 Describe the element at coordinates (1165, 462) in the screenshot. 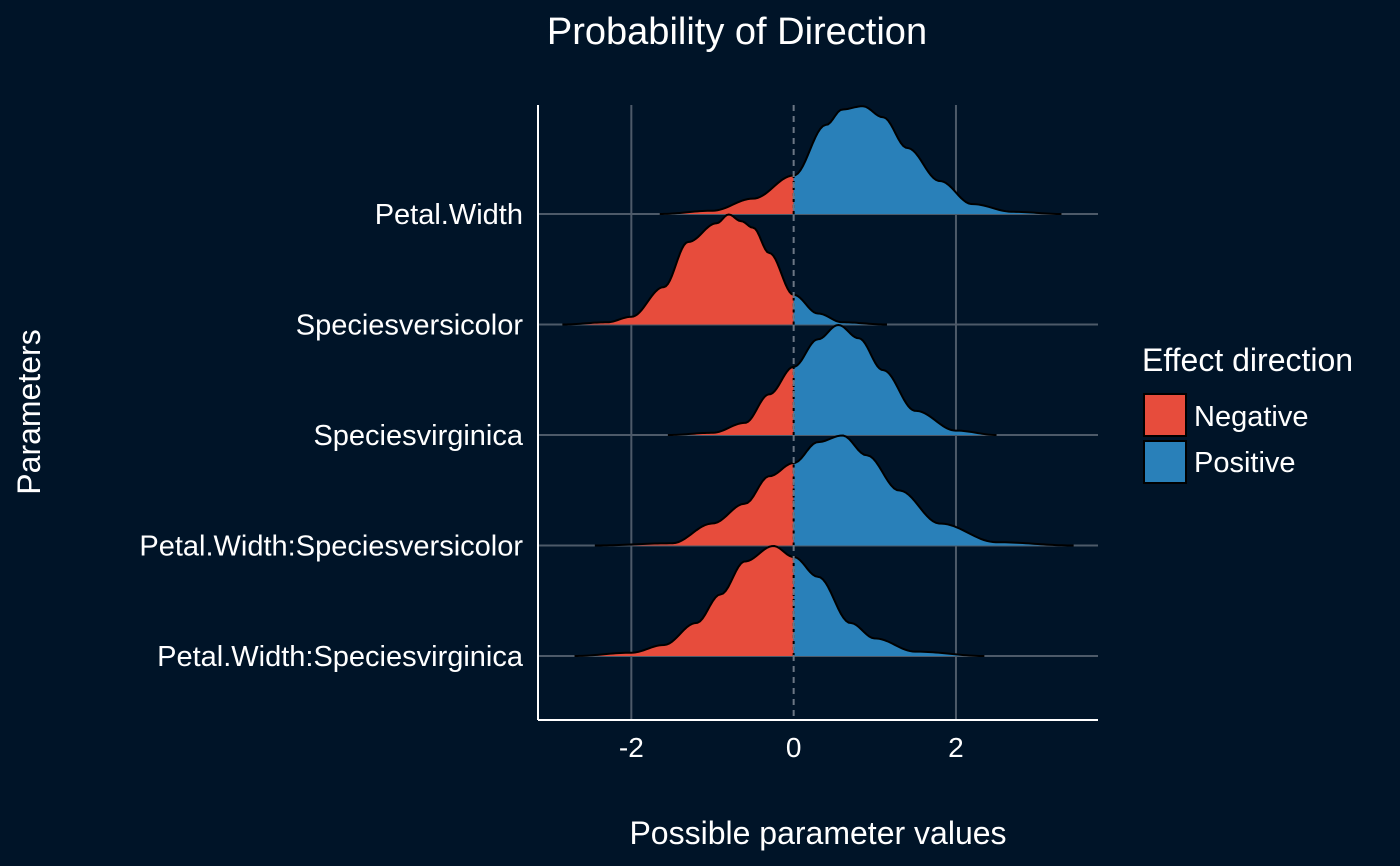

I see `legend-key-positive` at that location.